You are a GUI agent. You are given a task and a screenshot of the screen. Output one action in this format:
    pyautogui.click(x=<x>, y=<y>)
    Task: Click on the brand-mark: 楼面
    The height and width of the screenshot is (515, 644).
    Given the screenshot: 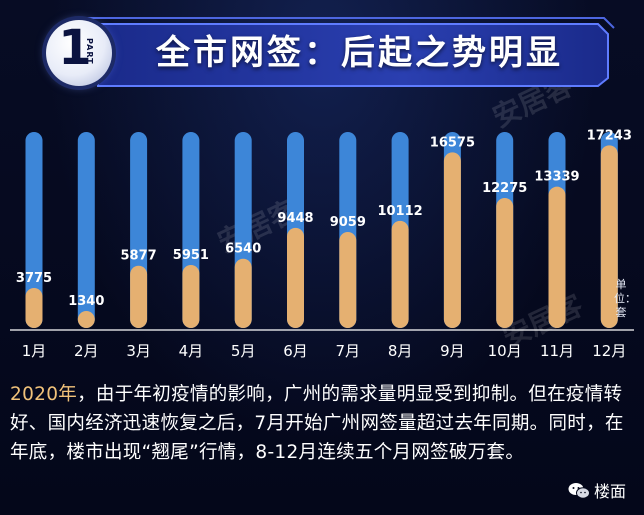 What is the action you would take?
    pyautogui.click(x=605, y=492)
    